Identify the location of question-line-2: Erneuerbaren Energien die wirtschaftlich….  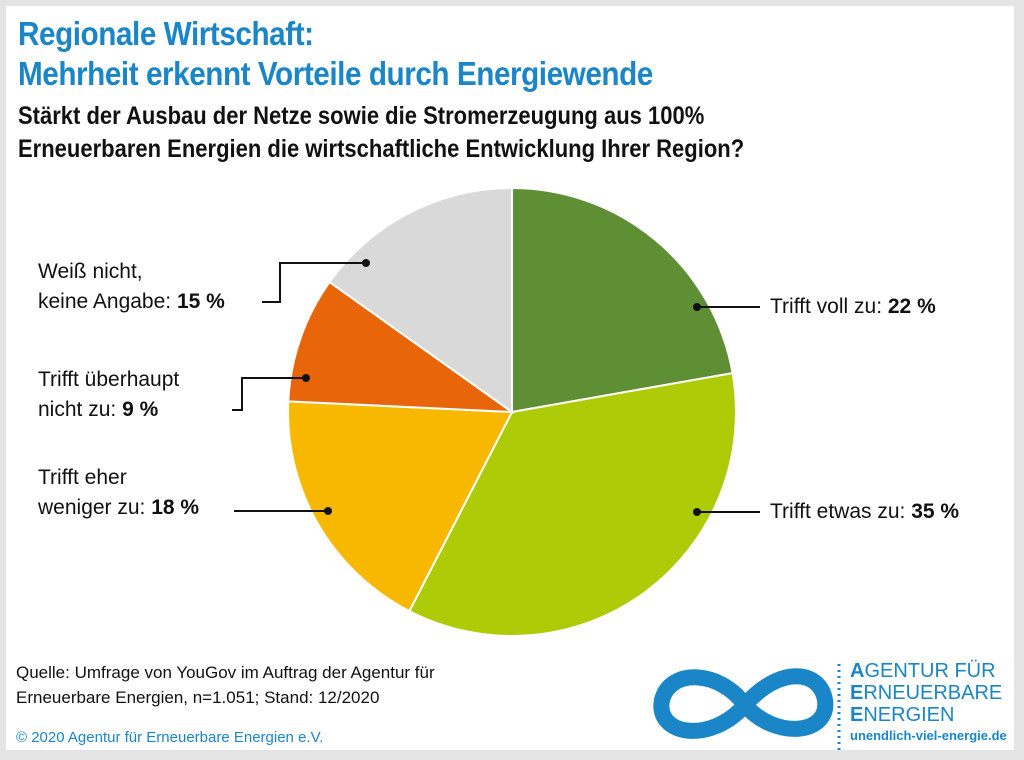
(381, 149).